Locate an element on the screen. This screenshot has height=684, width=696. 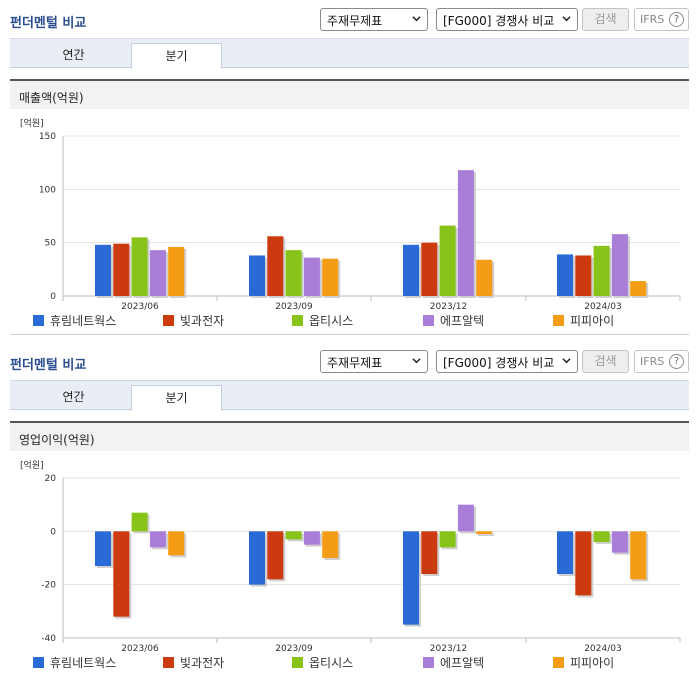
legend-label: 옵티시스 is located at coordinates (331, 663).